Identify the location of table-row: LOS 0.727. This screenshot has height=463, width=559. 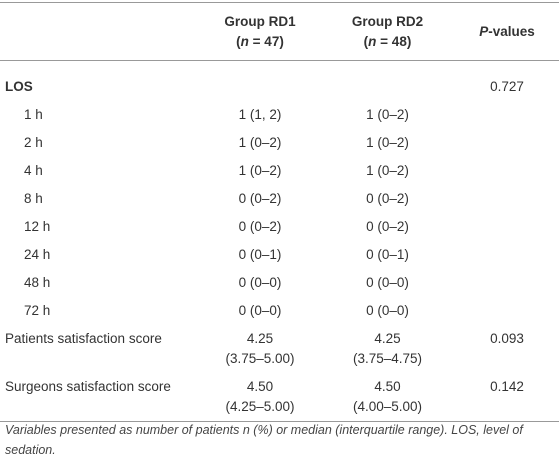
(279, 81).